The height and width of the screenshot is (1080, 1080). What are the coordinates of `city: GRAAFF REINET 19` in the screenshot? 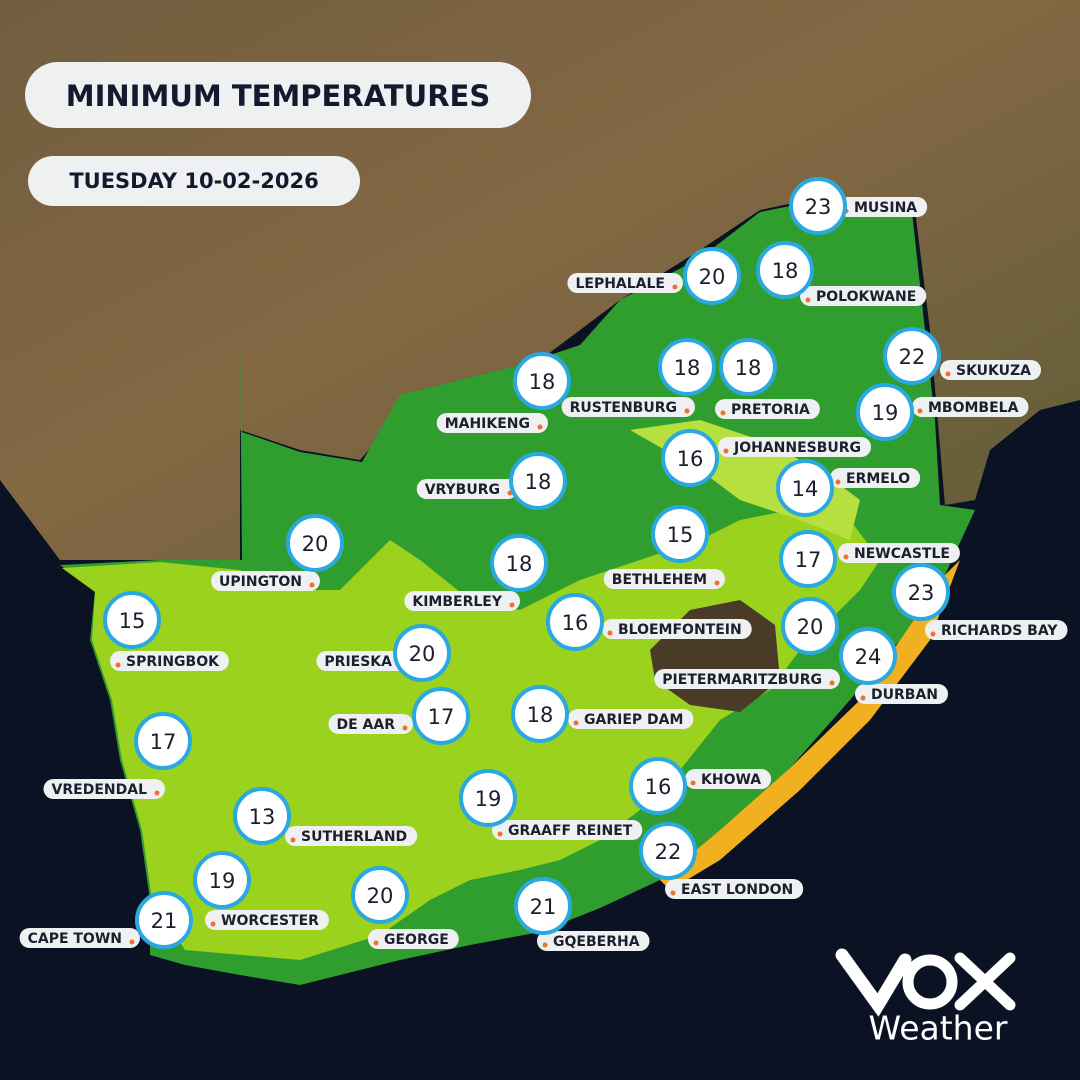 It's located at (551, 804).